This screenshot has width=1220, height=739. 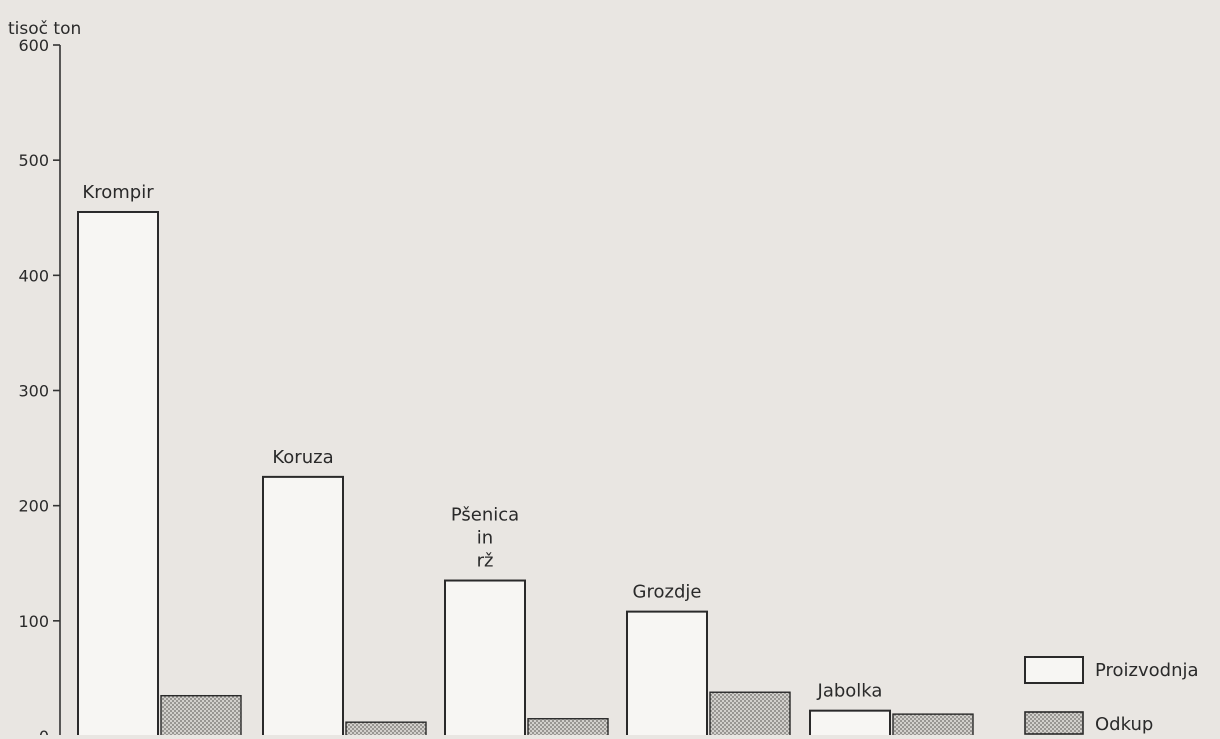 I want to click on category-label-line: in, so click(x=485, y=538).